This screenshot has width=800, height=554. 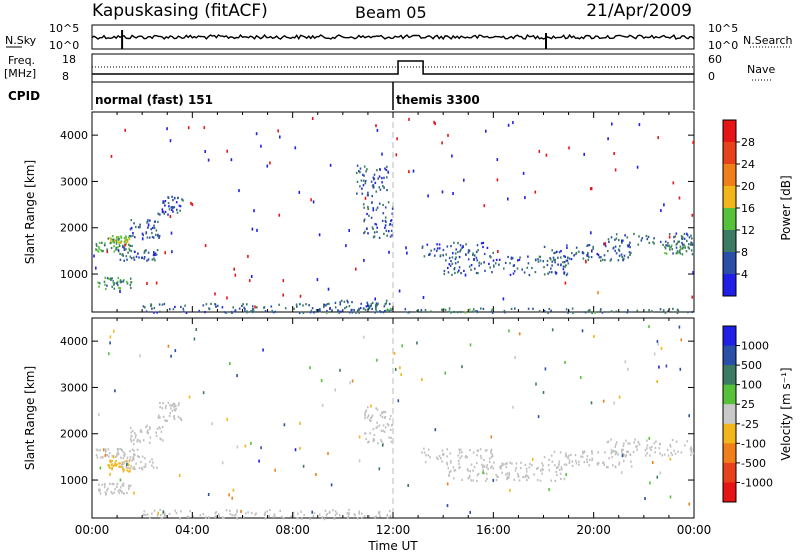 I want to click on colorbar-cell, so click(x=729, y=197).